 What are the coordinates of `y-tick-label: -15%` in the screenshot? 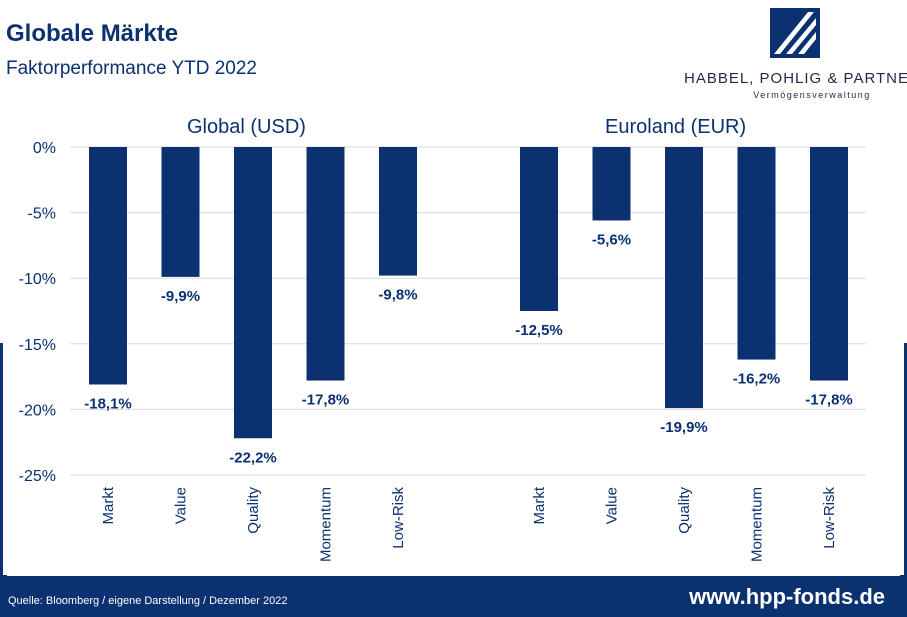 It's located at (37, 345).